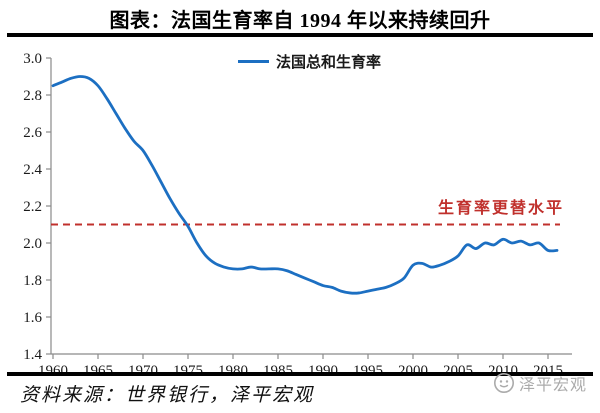 This screenshot has height=413, width=600. Describe the element at coordinates (278, 367) in the screenshot. I see `x-tick-label: 1985` at that location.